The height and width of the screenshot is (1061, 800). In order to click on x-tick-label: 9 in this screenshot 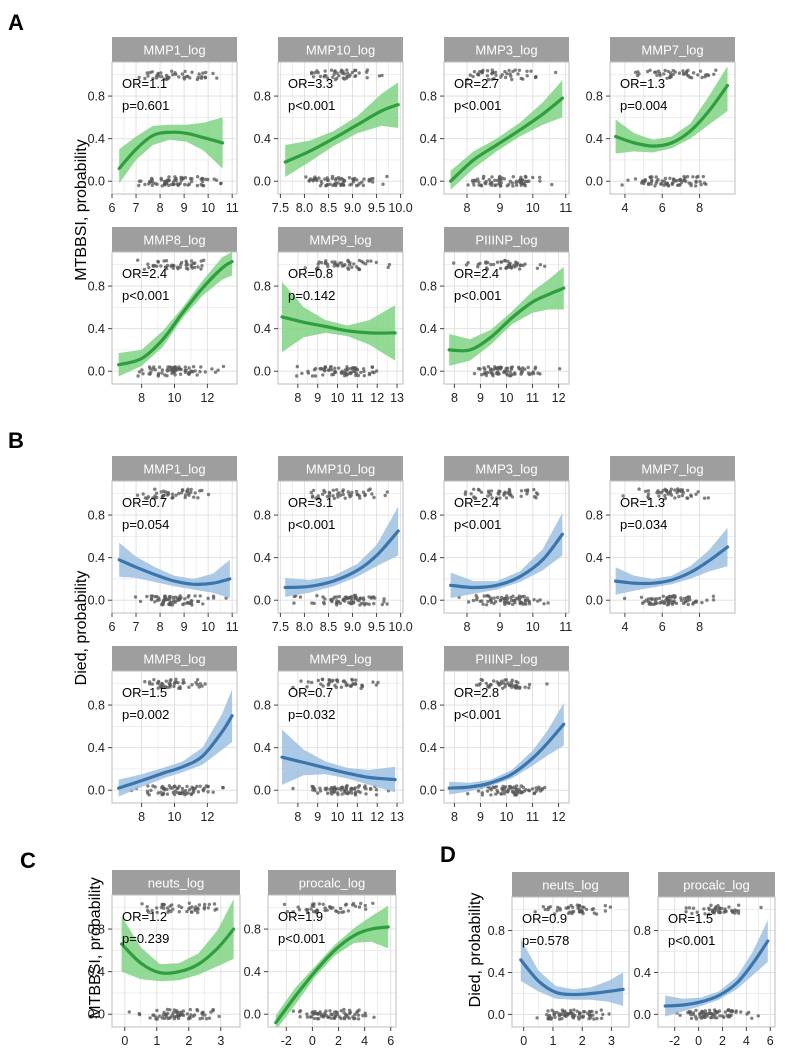, I will do `click(499, 627)`.